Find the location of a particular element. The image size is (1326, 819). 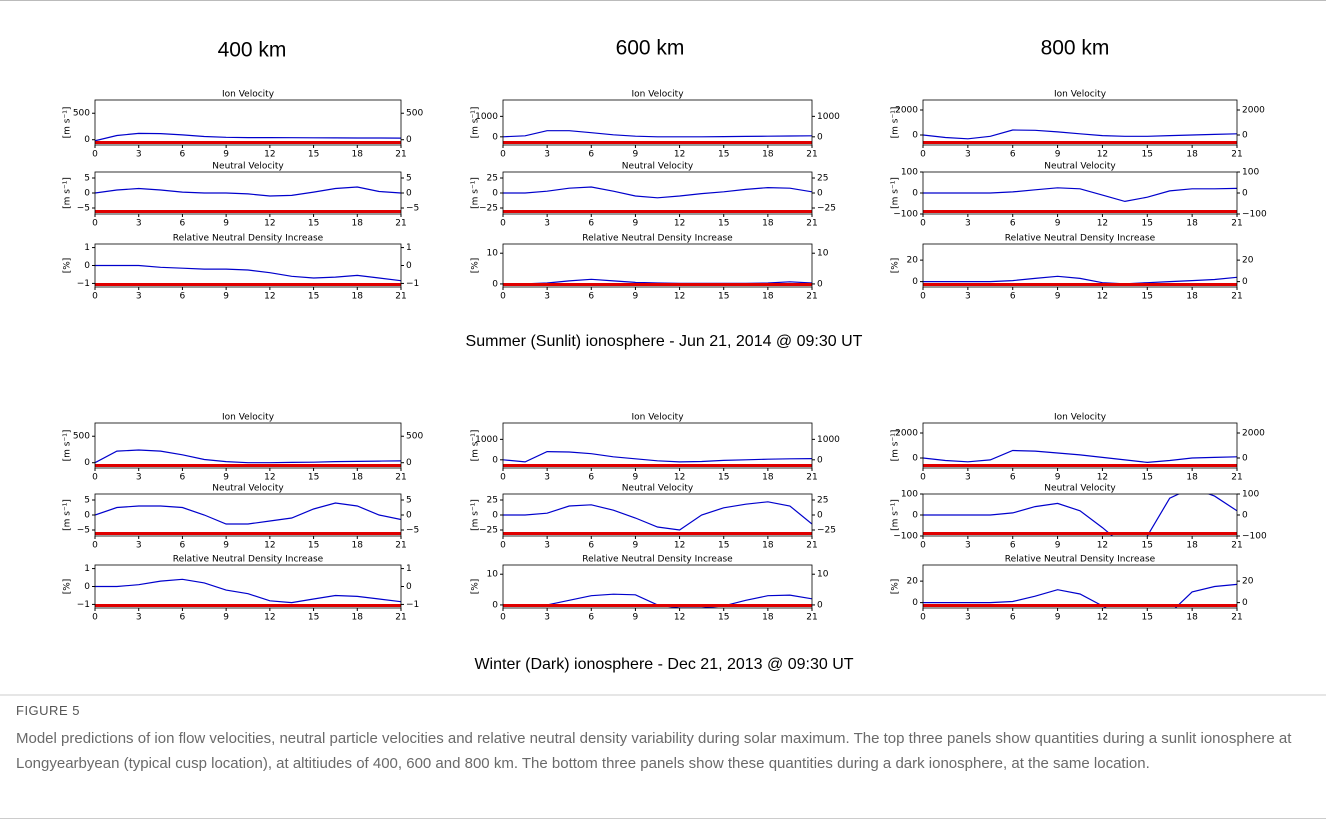

y2-tick-label: 5 is located at coordinates (409, 501).